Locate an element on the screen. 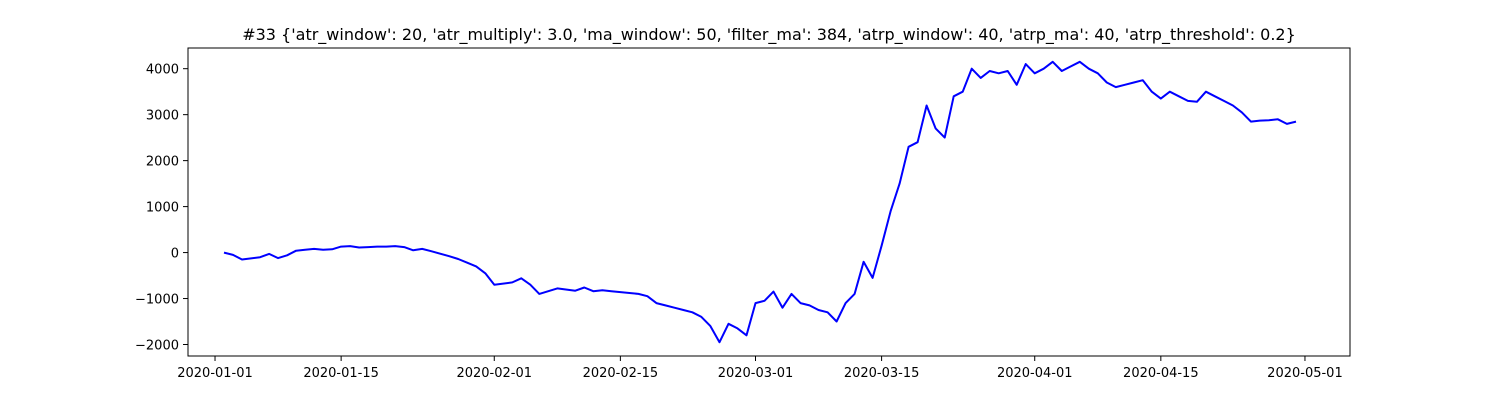 The image size is (1500, 400). y-tick-label: 2000 is located at coordinates (162, 162).